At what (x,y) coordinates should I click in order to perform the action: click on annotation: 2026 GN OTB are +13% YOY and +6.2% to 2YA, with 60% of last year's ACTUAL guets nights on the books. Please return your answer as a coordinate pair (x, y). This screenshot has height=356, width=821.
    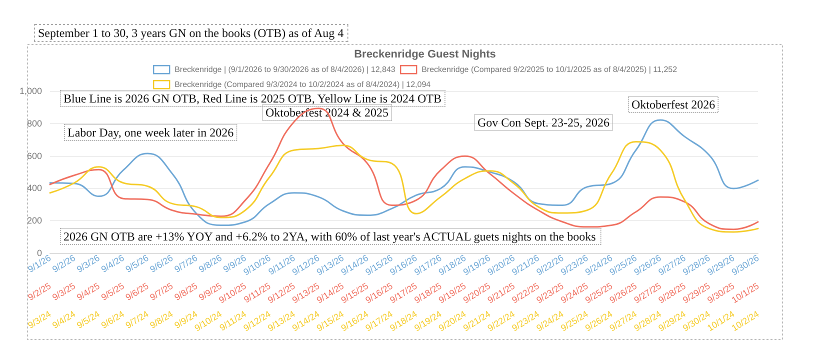
    Looking at the image, I should click on (330, 237).